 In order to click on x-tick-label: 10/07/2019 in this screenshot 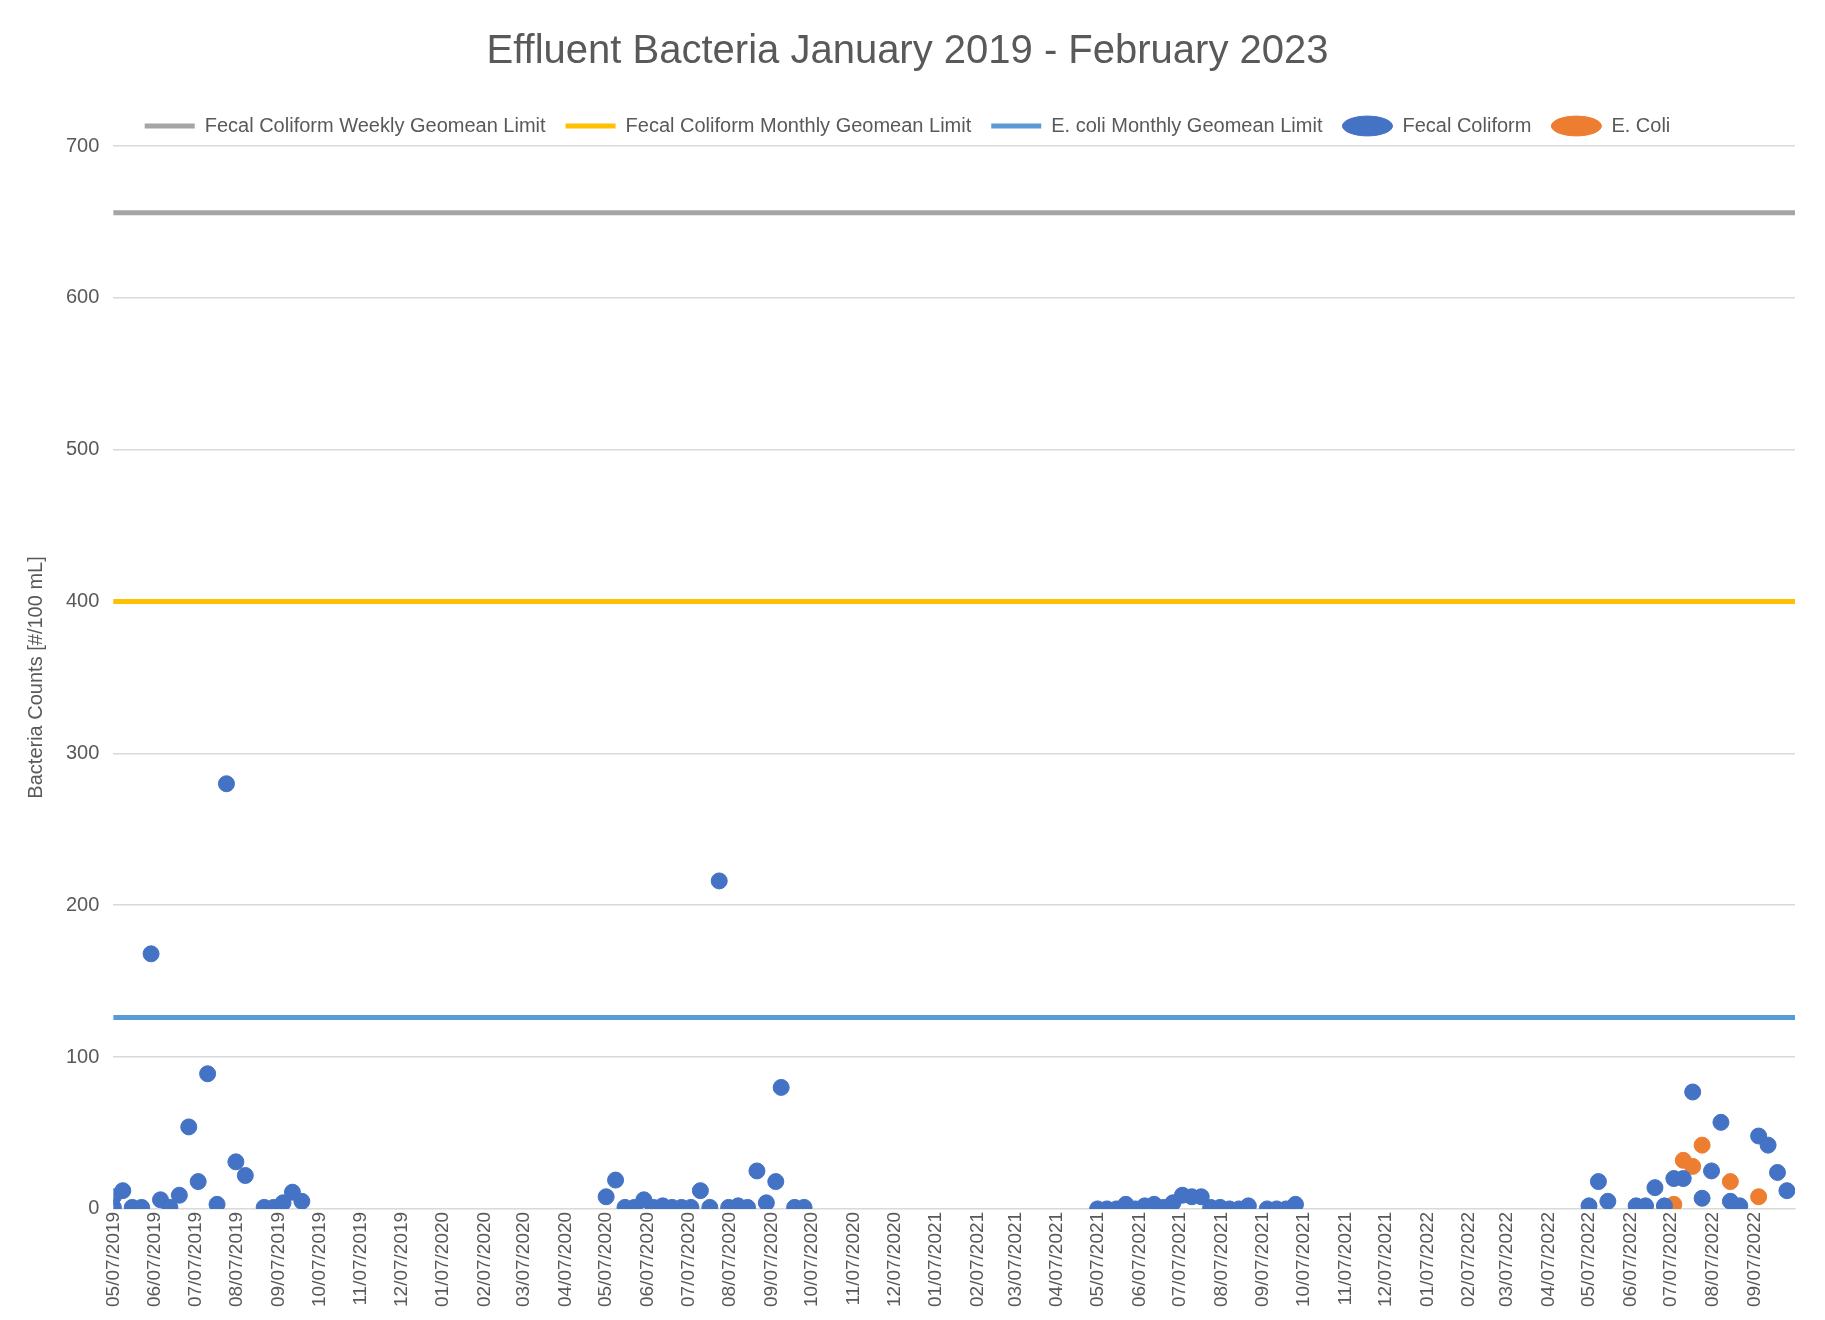, I will do `click(318, 1259)`.